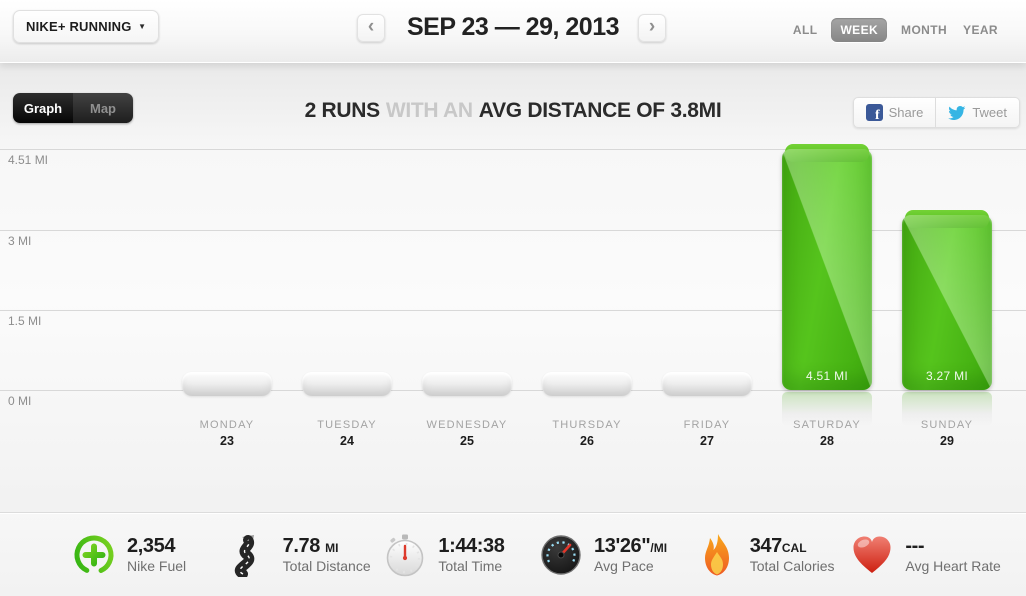 This screenshot has width=1026, height=596. Describe the element at coordinates (827, 267) in the screenshot. I see `run-distance-bar: 4.51 MI` at that location.